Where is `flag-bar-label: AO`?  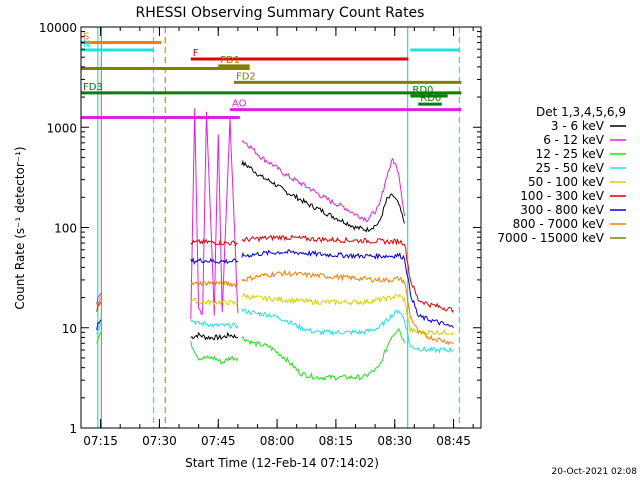
flag-bar-label: AO is located at coordinates (239, 104).